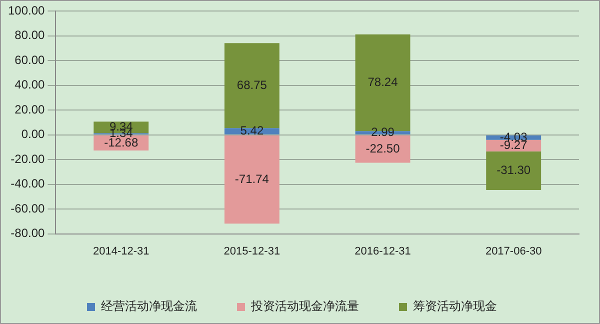  I want to click on x-tick-label: 2015-12-31, so click(252, 251).